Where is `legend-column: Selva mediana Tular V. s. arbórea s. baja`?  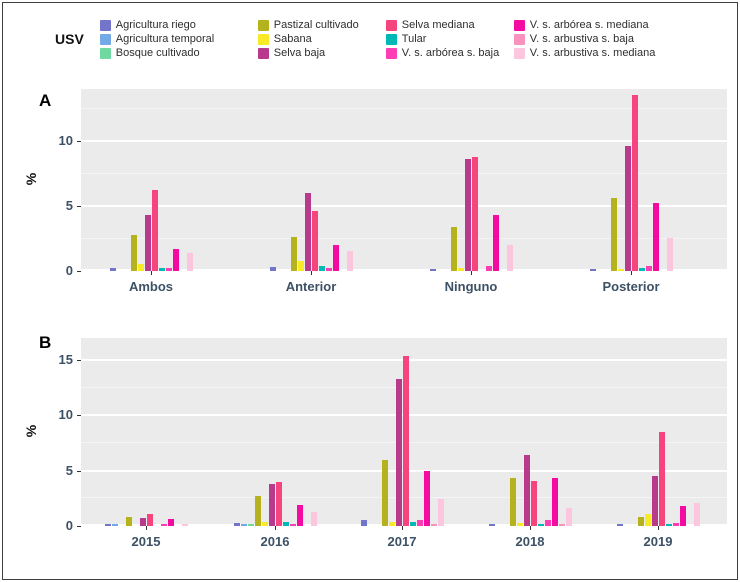
legend-column: Selva mediana Tular V. s. arbórea s. baja is located at coordinates (449, 39).